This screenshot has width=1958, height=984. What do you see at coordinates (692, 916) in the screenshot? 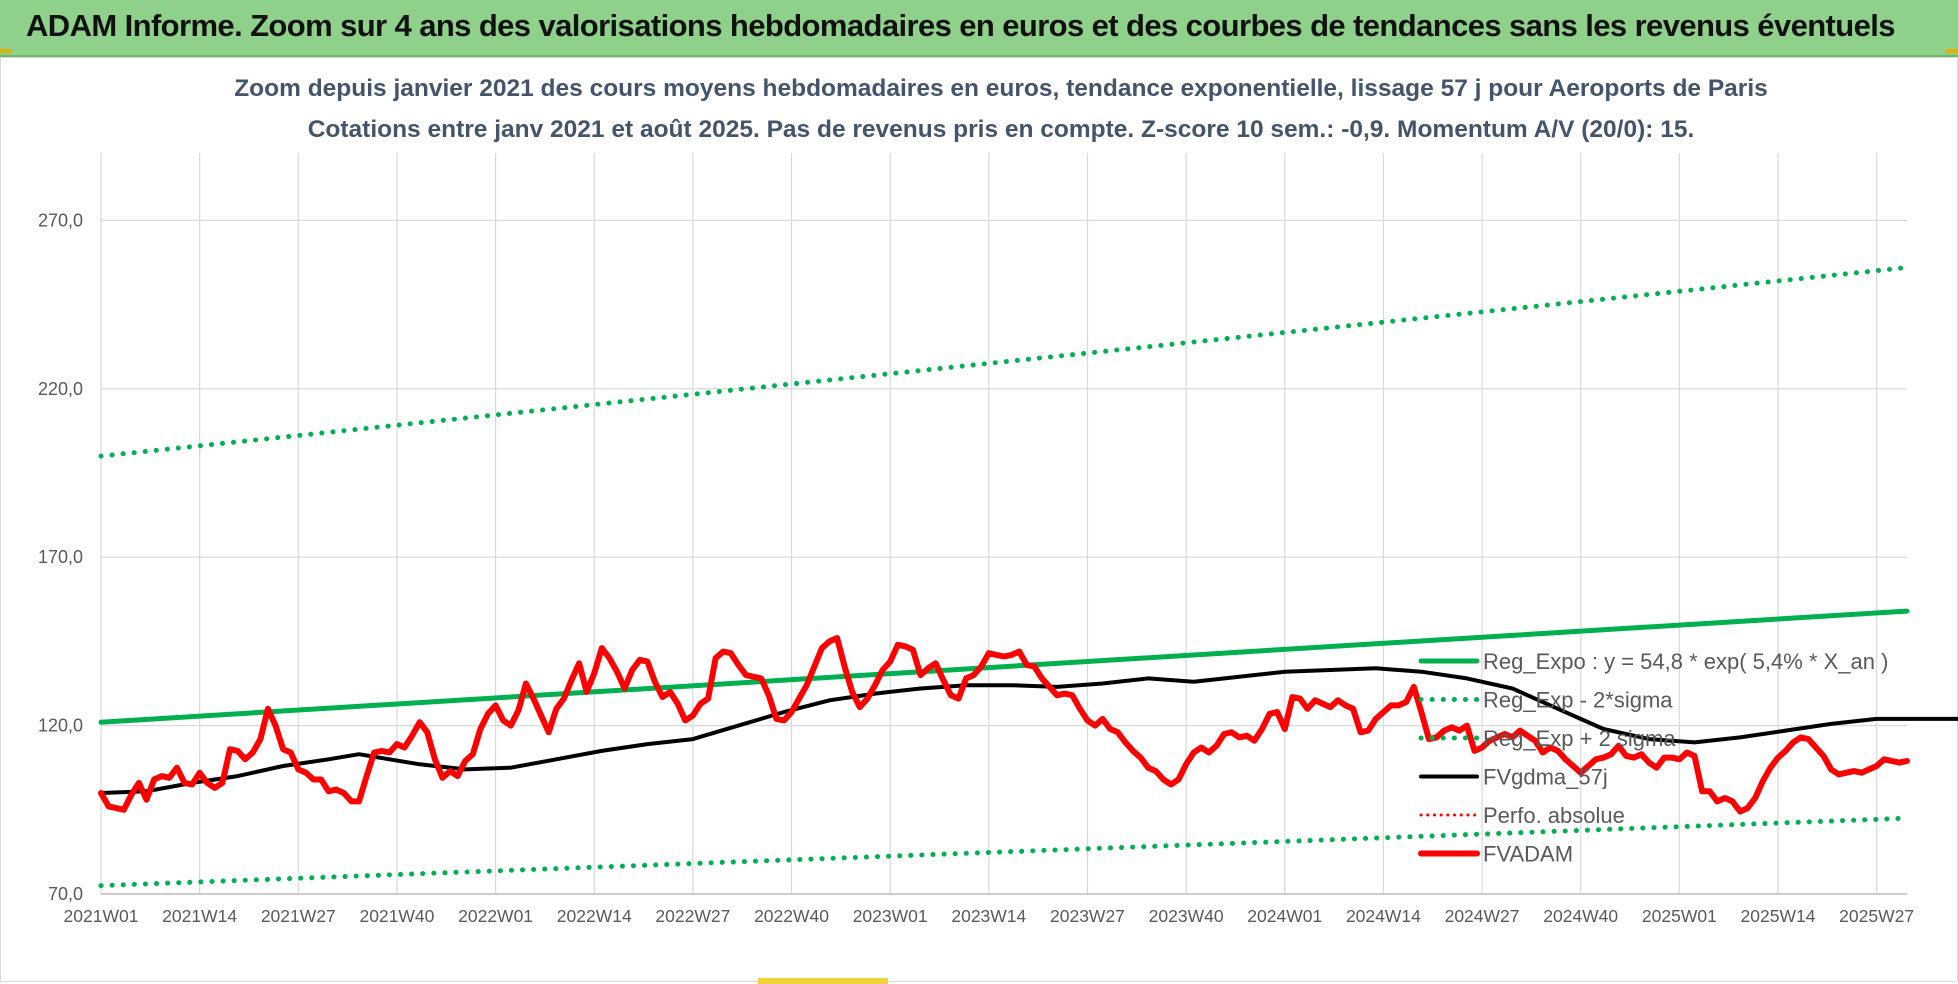
I see `x-tick-label: 2022W27` at bounding box center [692, 916].